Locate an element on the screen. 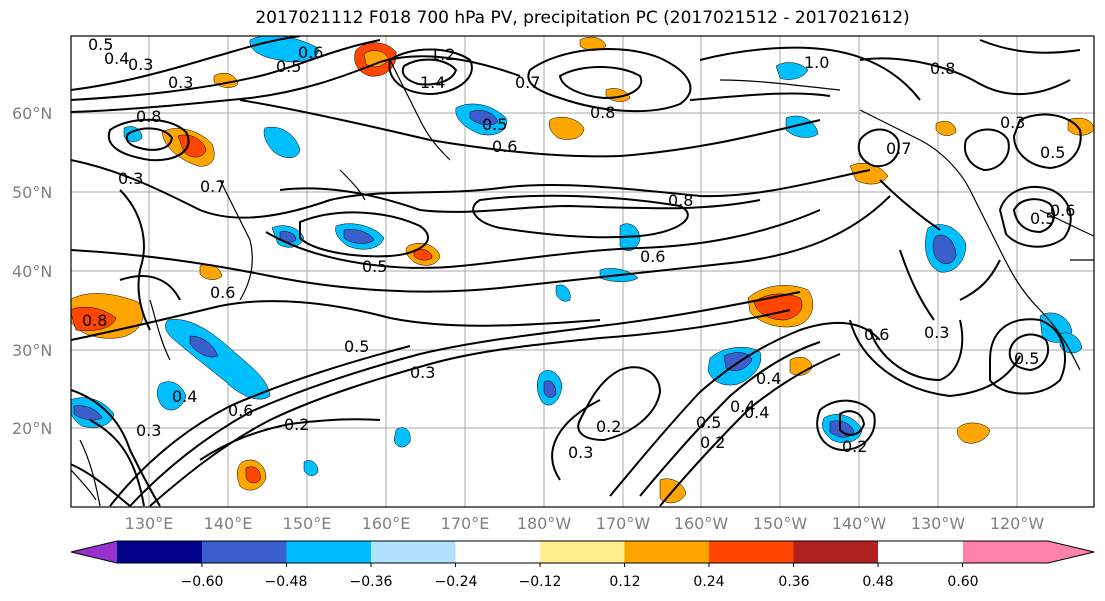 The image size is (1105, 601). colorbar-outline is located at coordinates (582, 552).